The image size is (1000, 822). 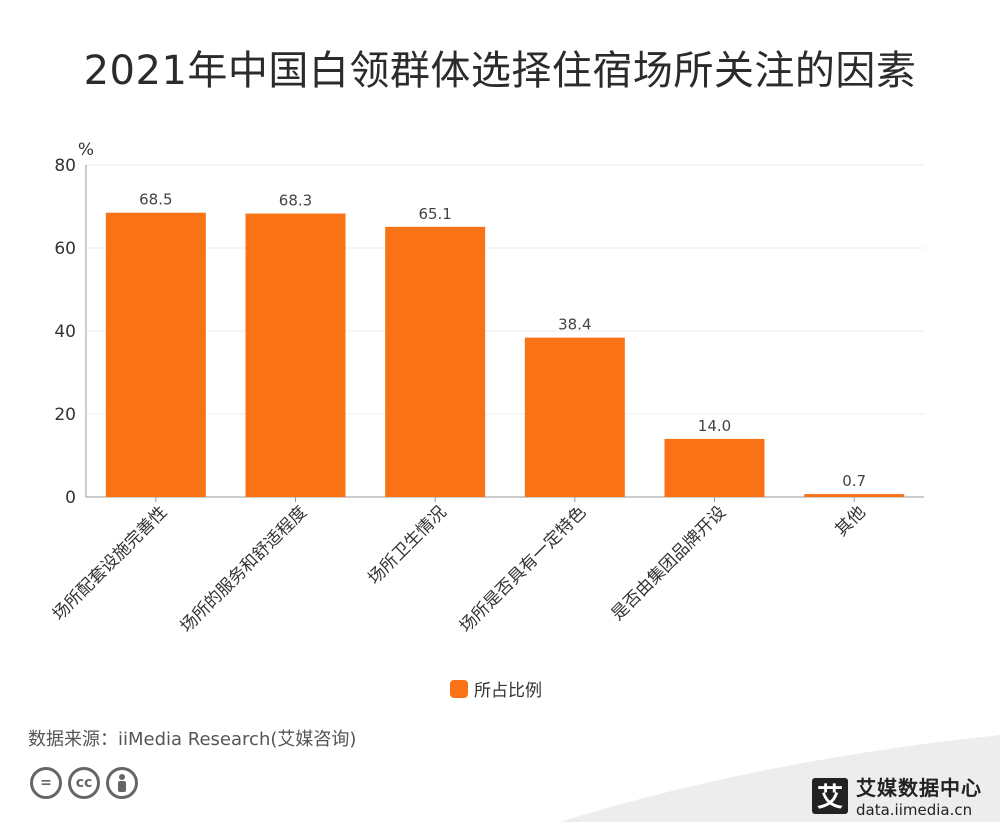 What do you see at coordinates (70, 498) in the screenshot?
I see `y-tick-label: 0` at bounding box center [70, 498].